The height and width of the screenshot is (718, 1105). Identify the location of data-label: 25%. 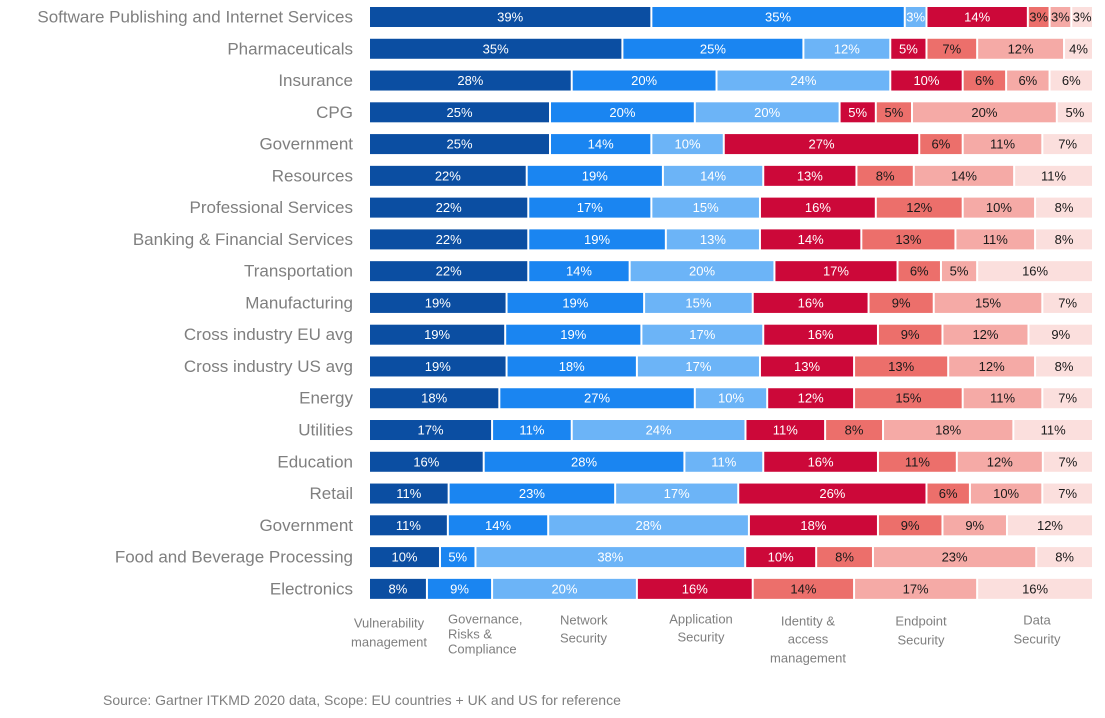
(459, 144).